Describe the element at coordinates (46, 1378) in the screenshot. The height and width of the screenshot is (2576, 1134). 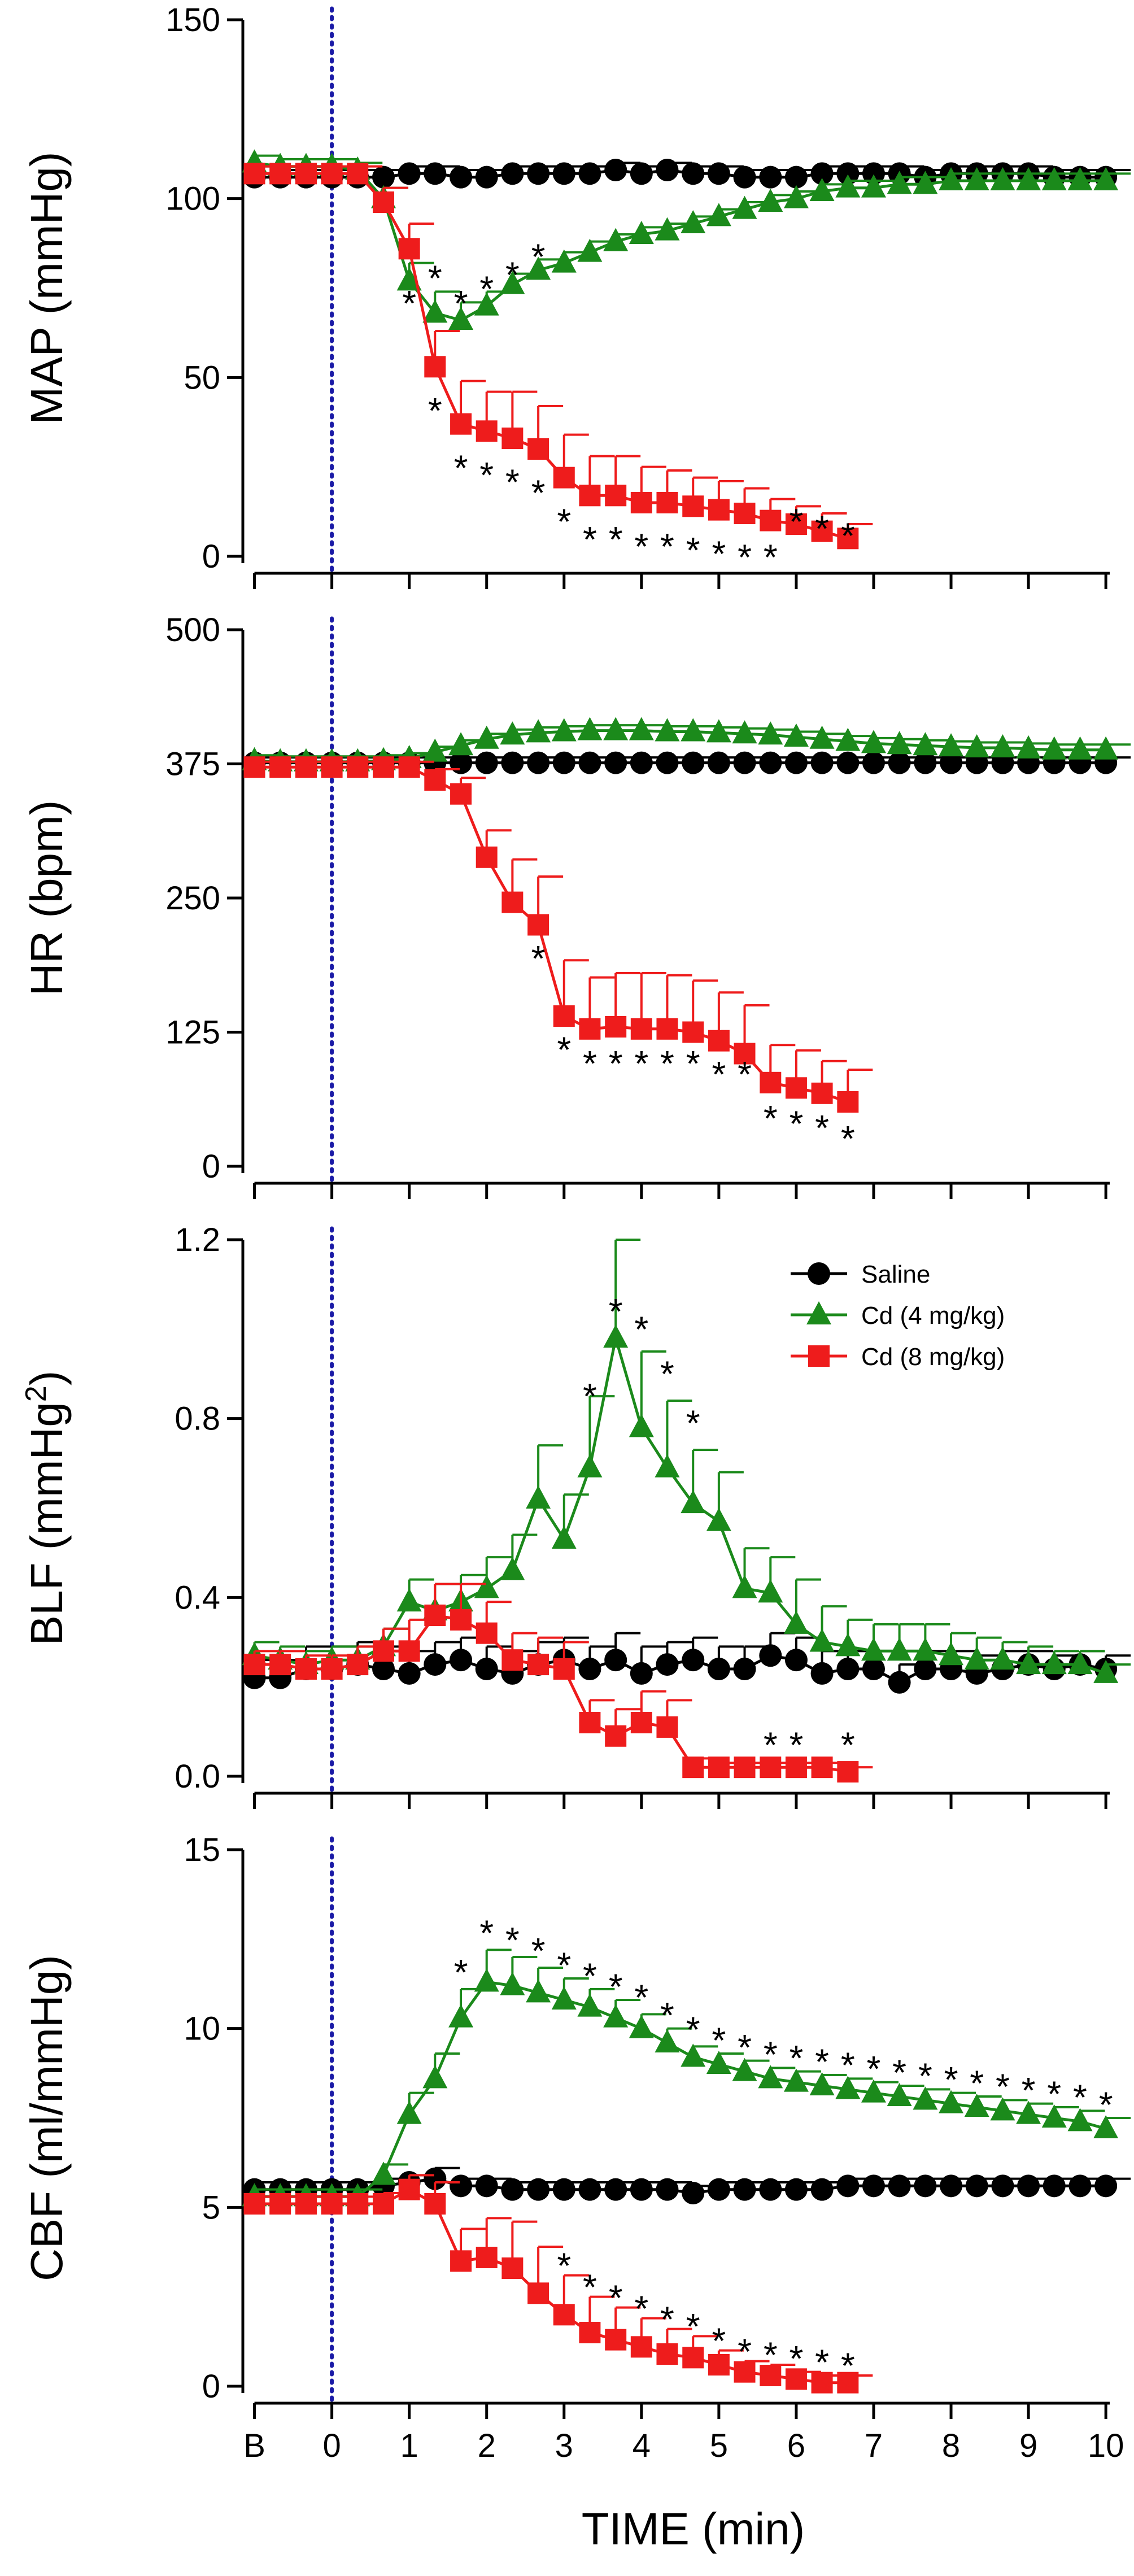
I see `y-axis-title-part: )` at that location.